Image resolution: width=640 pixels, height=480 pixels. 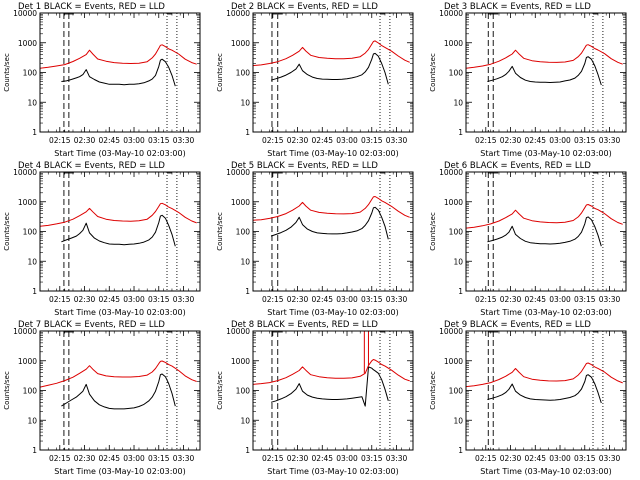 I want to click on panel-title: Det 8 BLACK = Events, RED = LLD, so click(x=304, y=325).